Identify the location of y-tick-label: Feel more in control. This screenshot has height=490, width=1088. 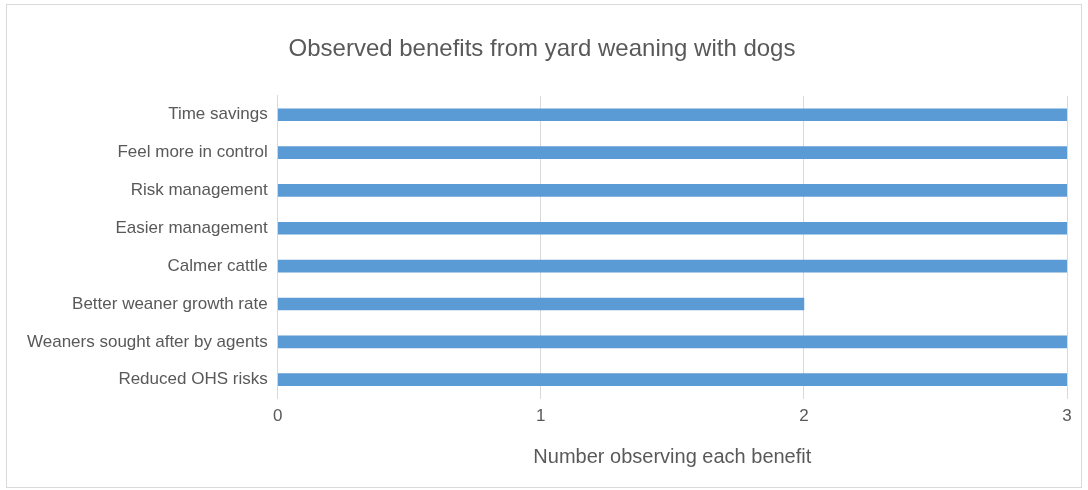
(192, 152).